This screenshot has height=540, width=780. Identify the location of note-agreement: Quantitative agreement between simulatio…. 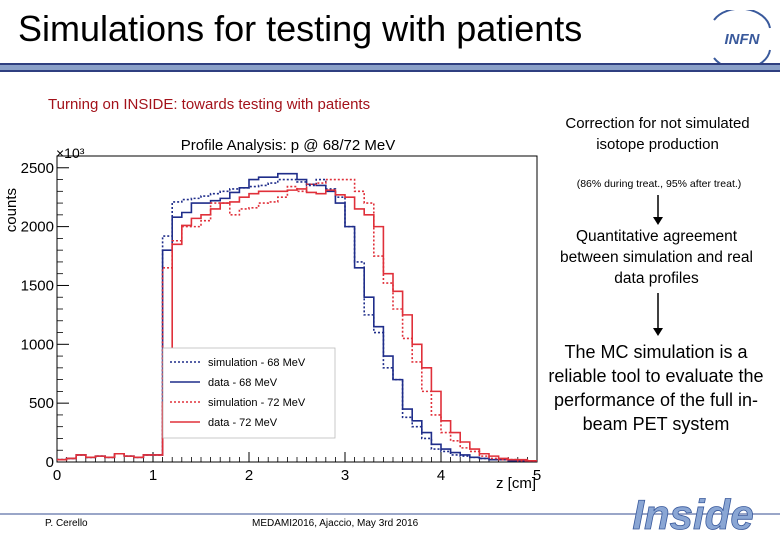
(656, 257).